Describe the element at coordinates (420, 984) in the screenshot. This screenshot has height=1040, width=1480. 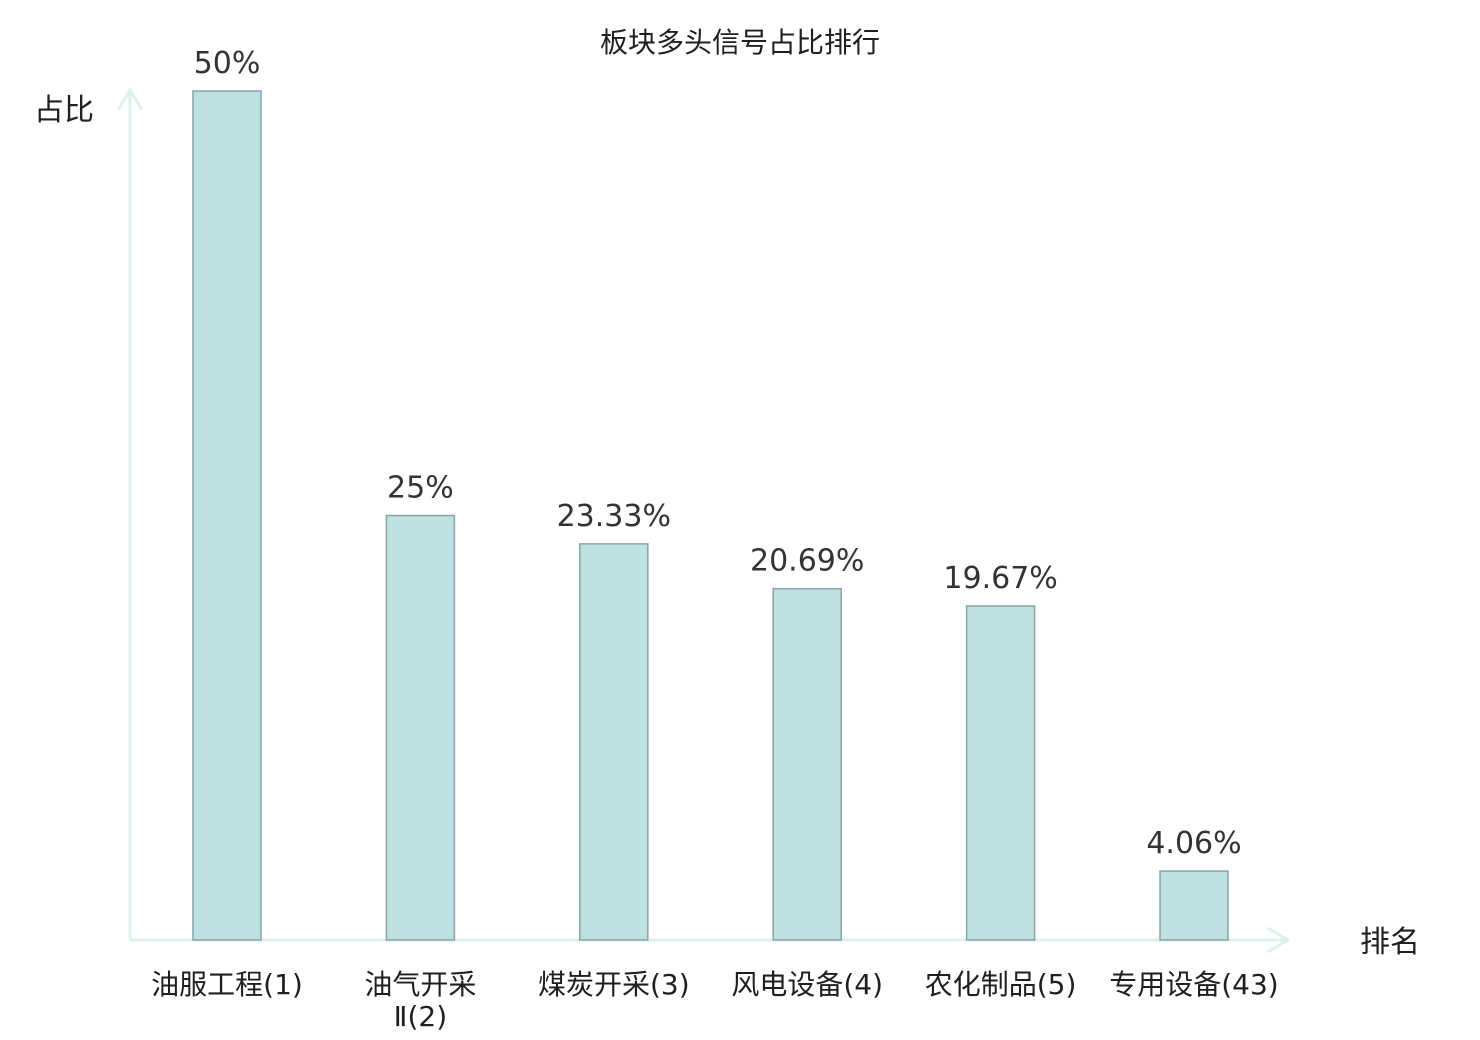
I see `category-label-line: 油气开采` at that location.